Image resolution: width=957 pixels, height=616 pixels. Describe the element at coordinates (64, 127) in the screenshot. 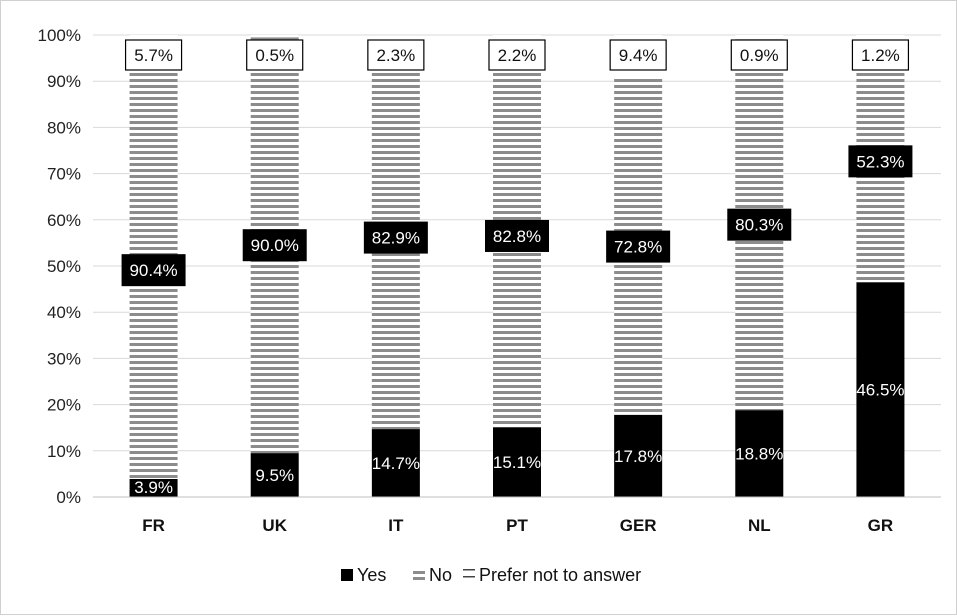

I see `y-tick-label: 80%` at that location.